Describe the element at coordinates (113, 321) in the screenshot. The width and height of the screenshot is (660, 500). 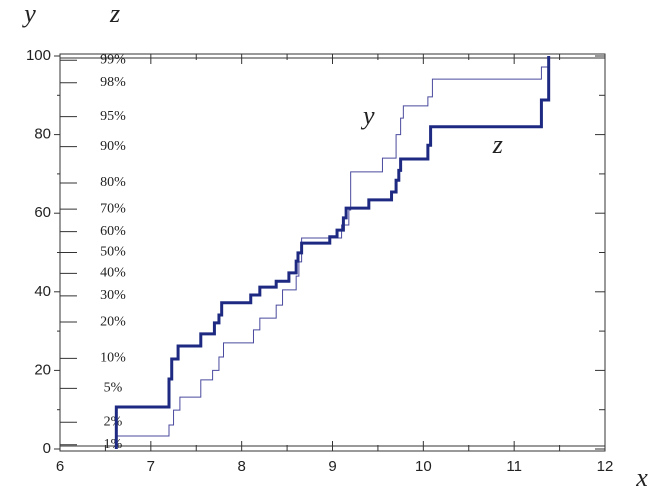
I see `y2-tick-label: 20%` at that location.